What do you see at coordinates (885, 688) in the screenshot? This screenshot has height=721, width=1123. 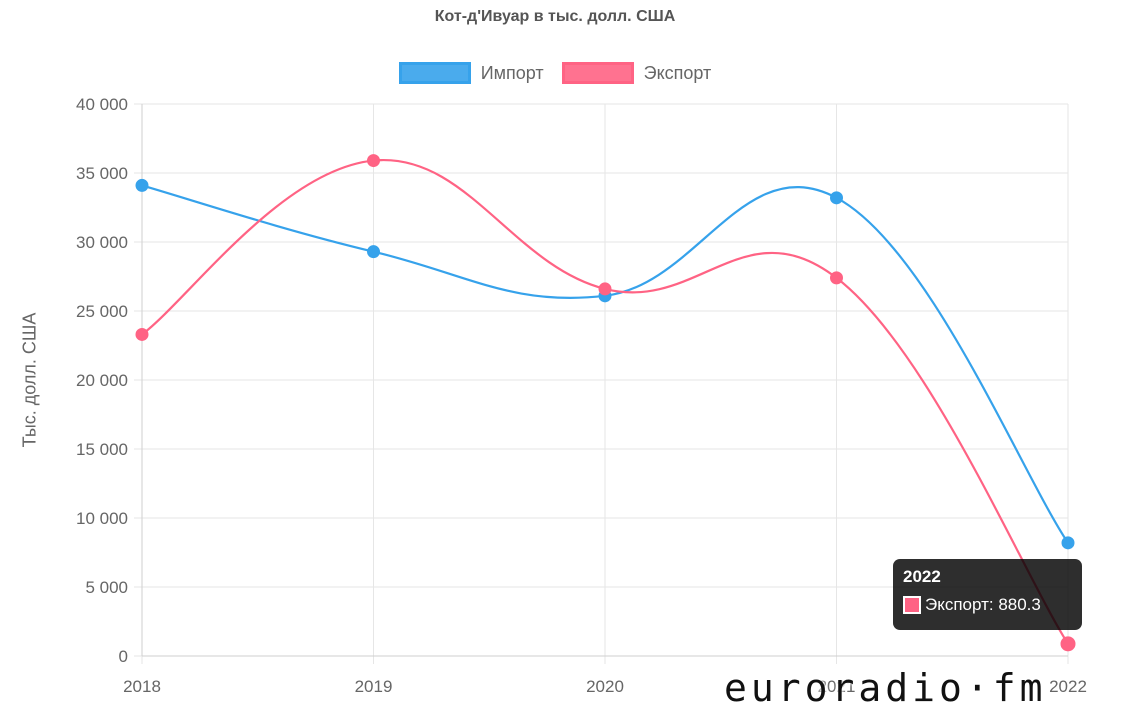 I see `euroradio-watermark-logo: euroradio·fm` at bounding box center [885, 688].